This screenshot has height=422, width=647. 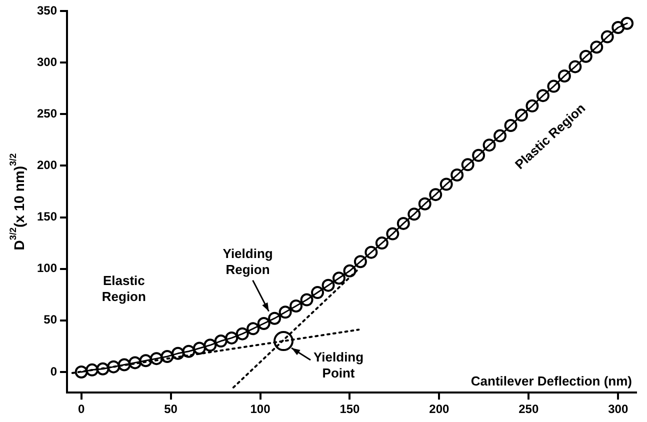 What do you see at coordinates (171, 409) in the screenshot?
I see `x-tick-label: 50` at bounding box center [171, 409].